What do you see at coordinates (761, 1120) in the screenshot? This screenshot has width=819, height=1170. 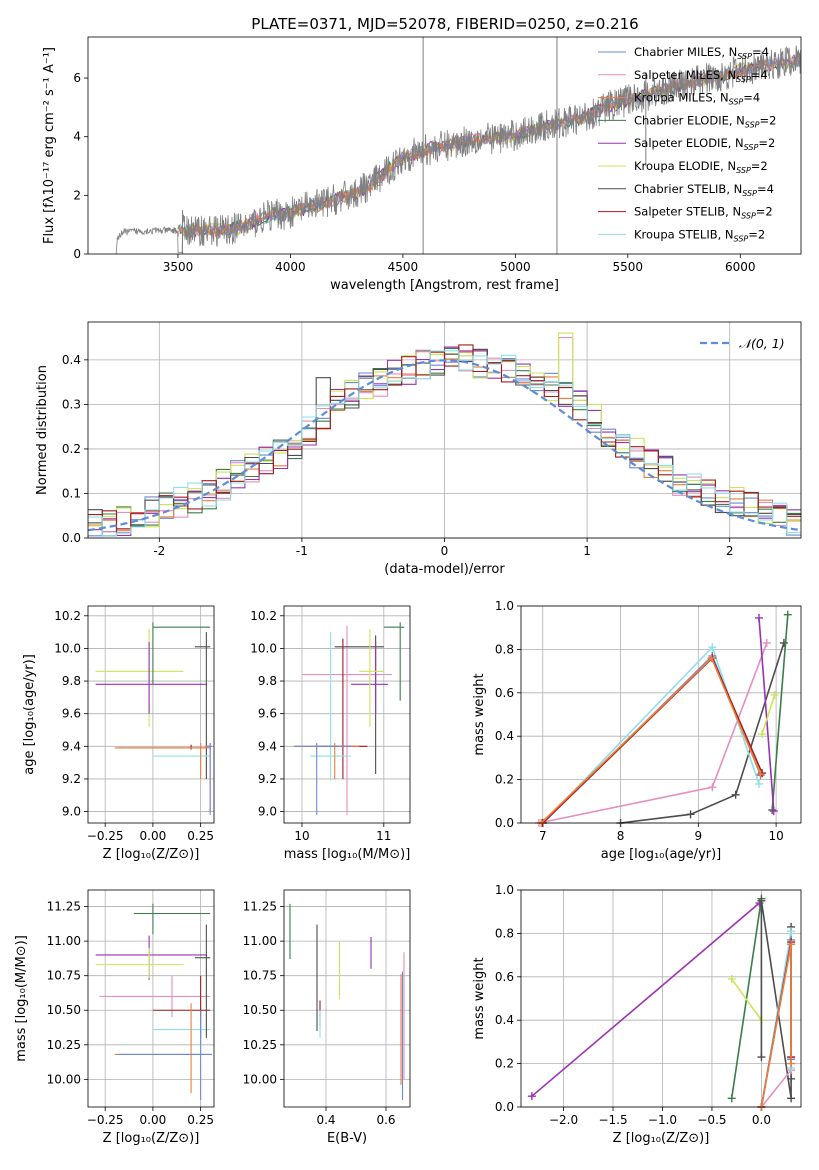 I see `x-tick-label: 0.0` at bounding box center [761, 1120].